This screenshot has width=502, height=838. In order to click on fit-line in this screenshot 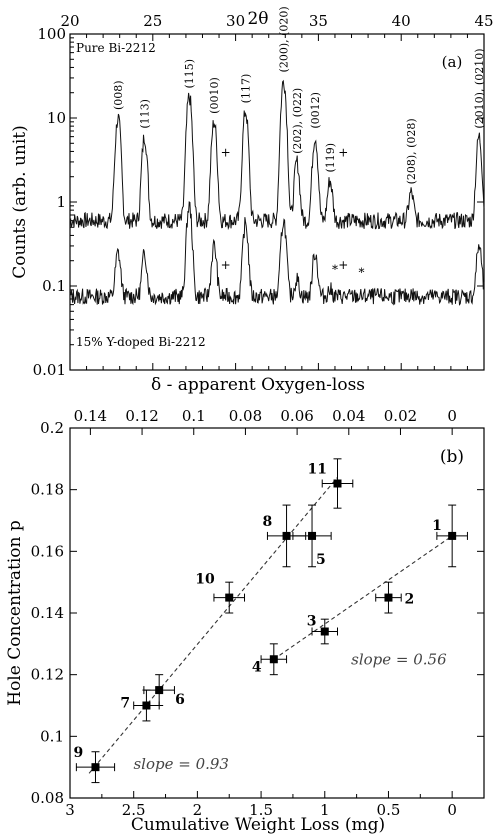, I will do `click(363, 597)`.